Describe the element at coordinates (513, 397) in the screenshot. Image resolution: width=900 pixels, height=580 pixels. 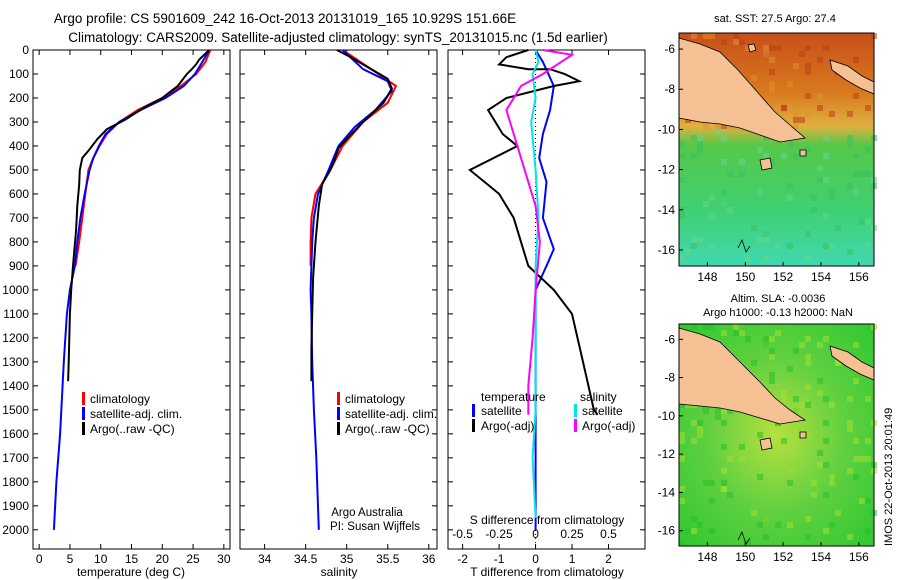
I see `legend-title-temperature: temperature` at that location.